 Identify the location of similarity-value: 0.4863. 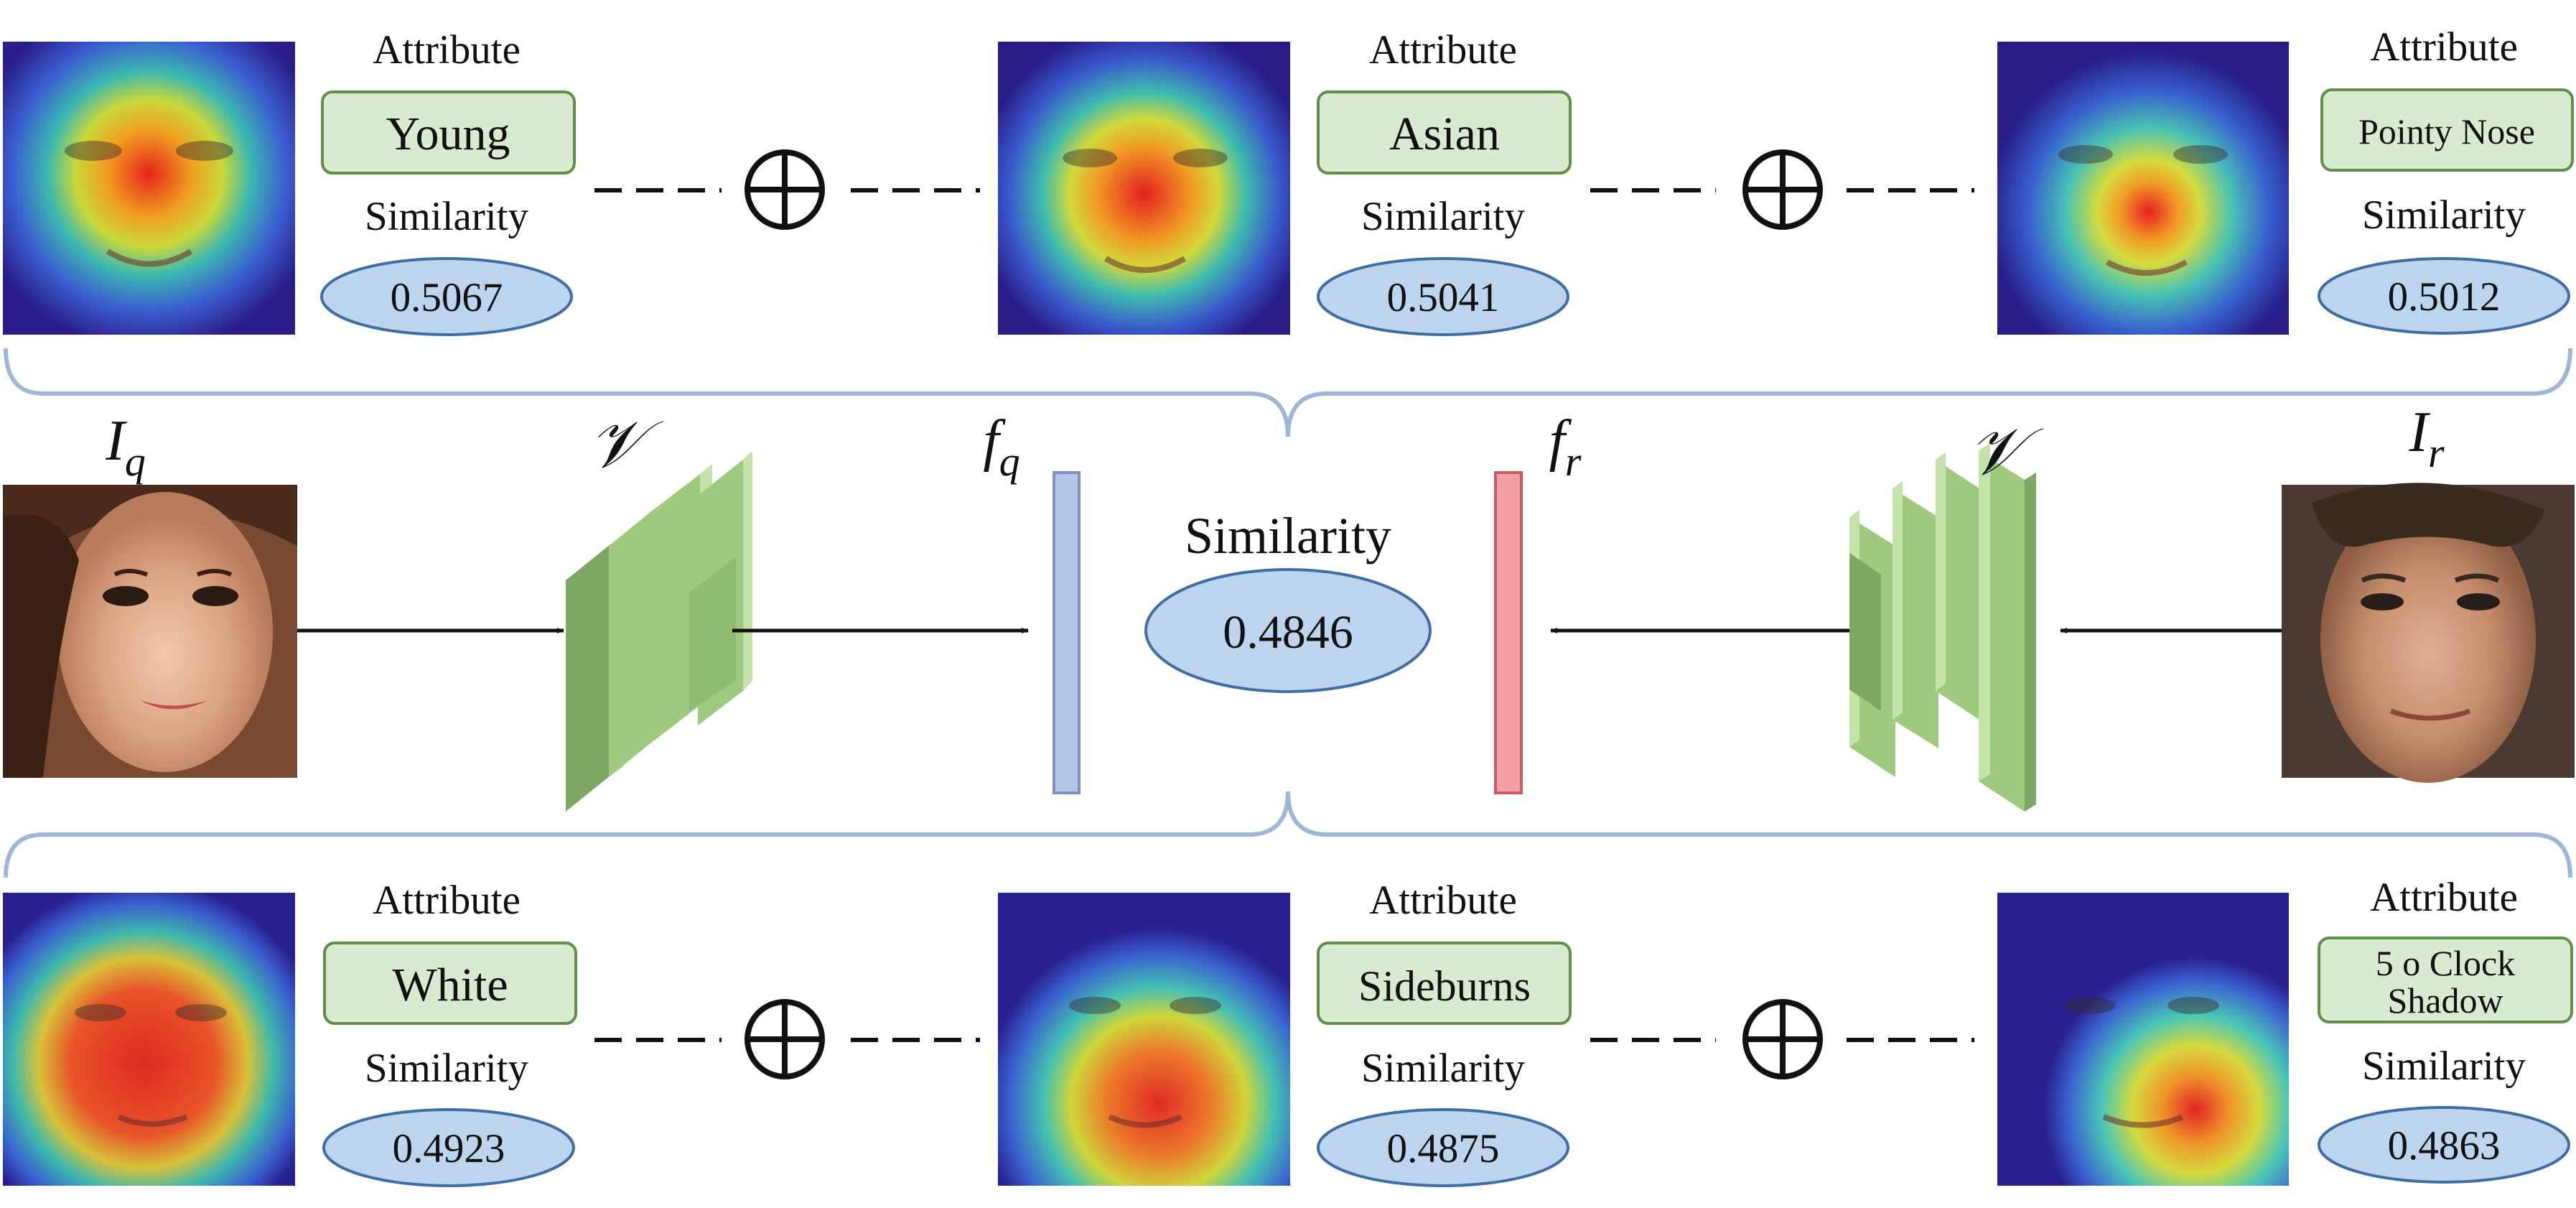
(2444, 1145).